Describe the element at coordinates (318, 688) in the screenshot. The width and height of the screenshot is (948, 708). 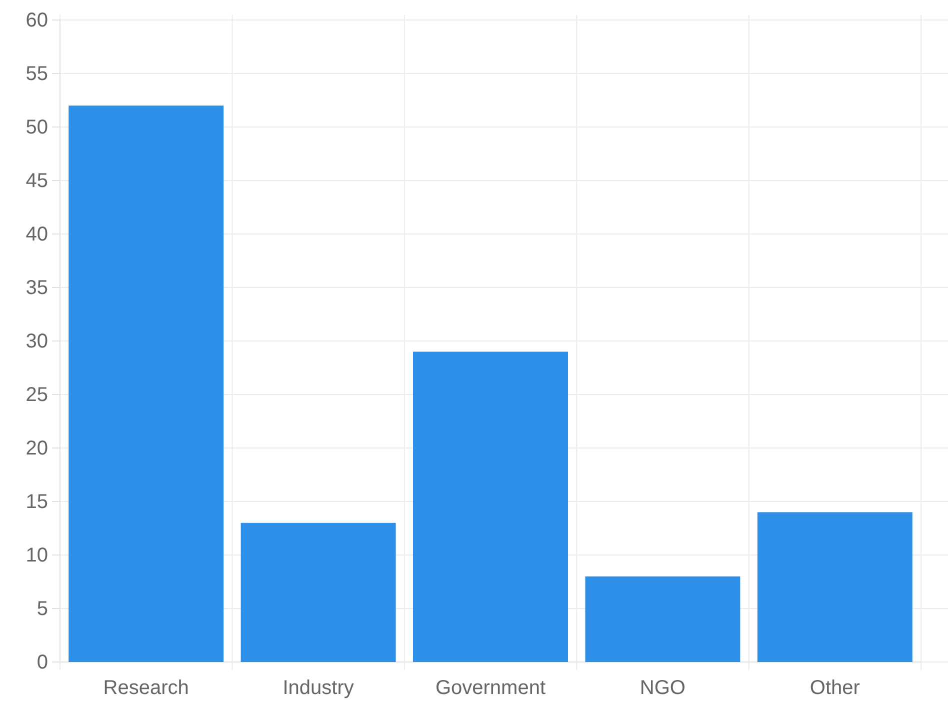
I see `x-tick-label: Industry` at that location.